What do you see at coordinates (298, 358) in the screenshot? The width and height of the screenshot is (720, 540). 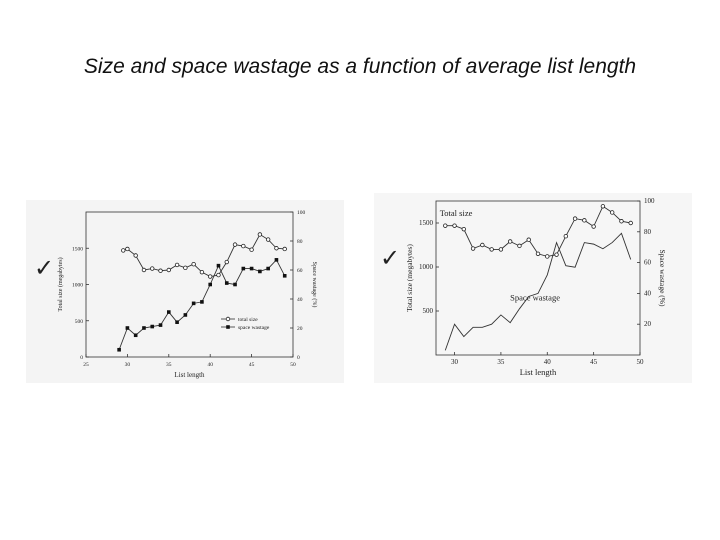 I see `y-right-tick-label: 0` at bounding box center [298, 358].